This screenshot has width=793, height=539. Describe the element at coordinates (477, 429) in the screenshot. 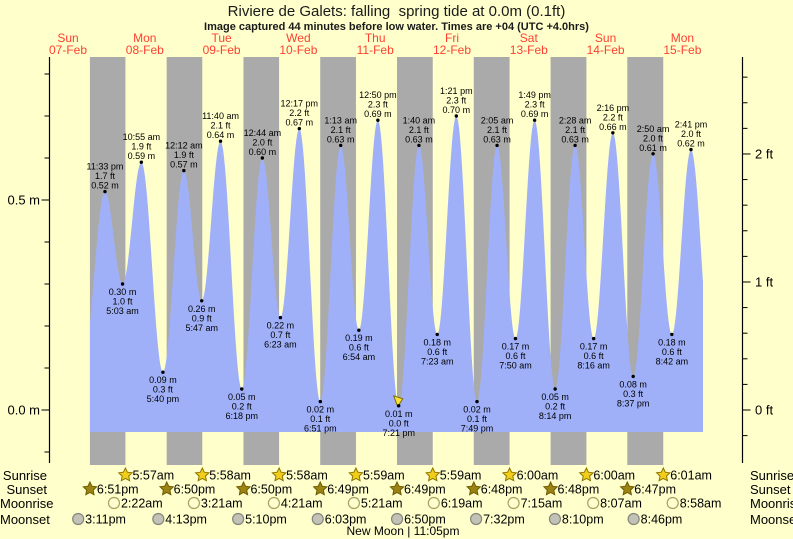

I see `low-tide-time-label: 7:49 pm` at that location.